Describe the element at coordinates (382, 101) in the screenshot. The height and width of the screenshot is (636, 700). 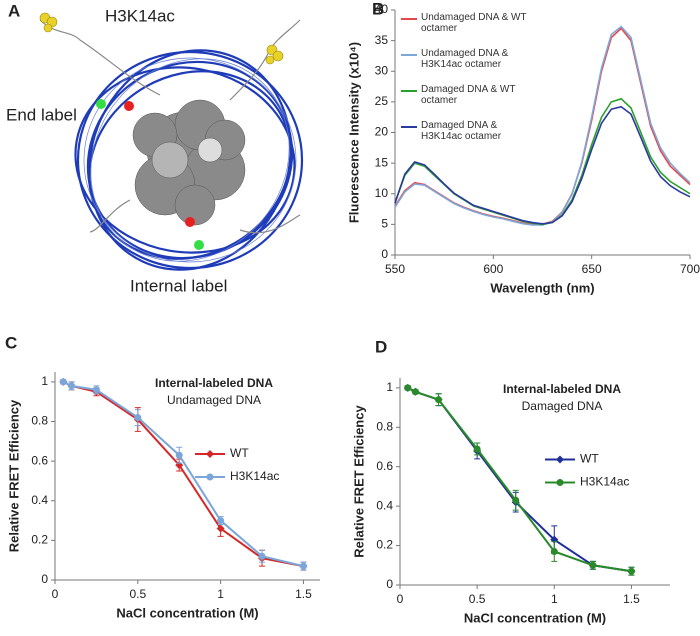
I see `y-tick-label: 25` at that location.